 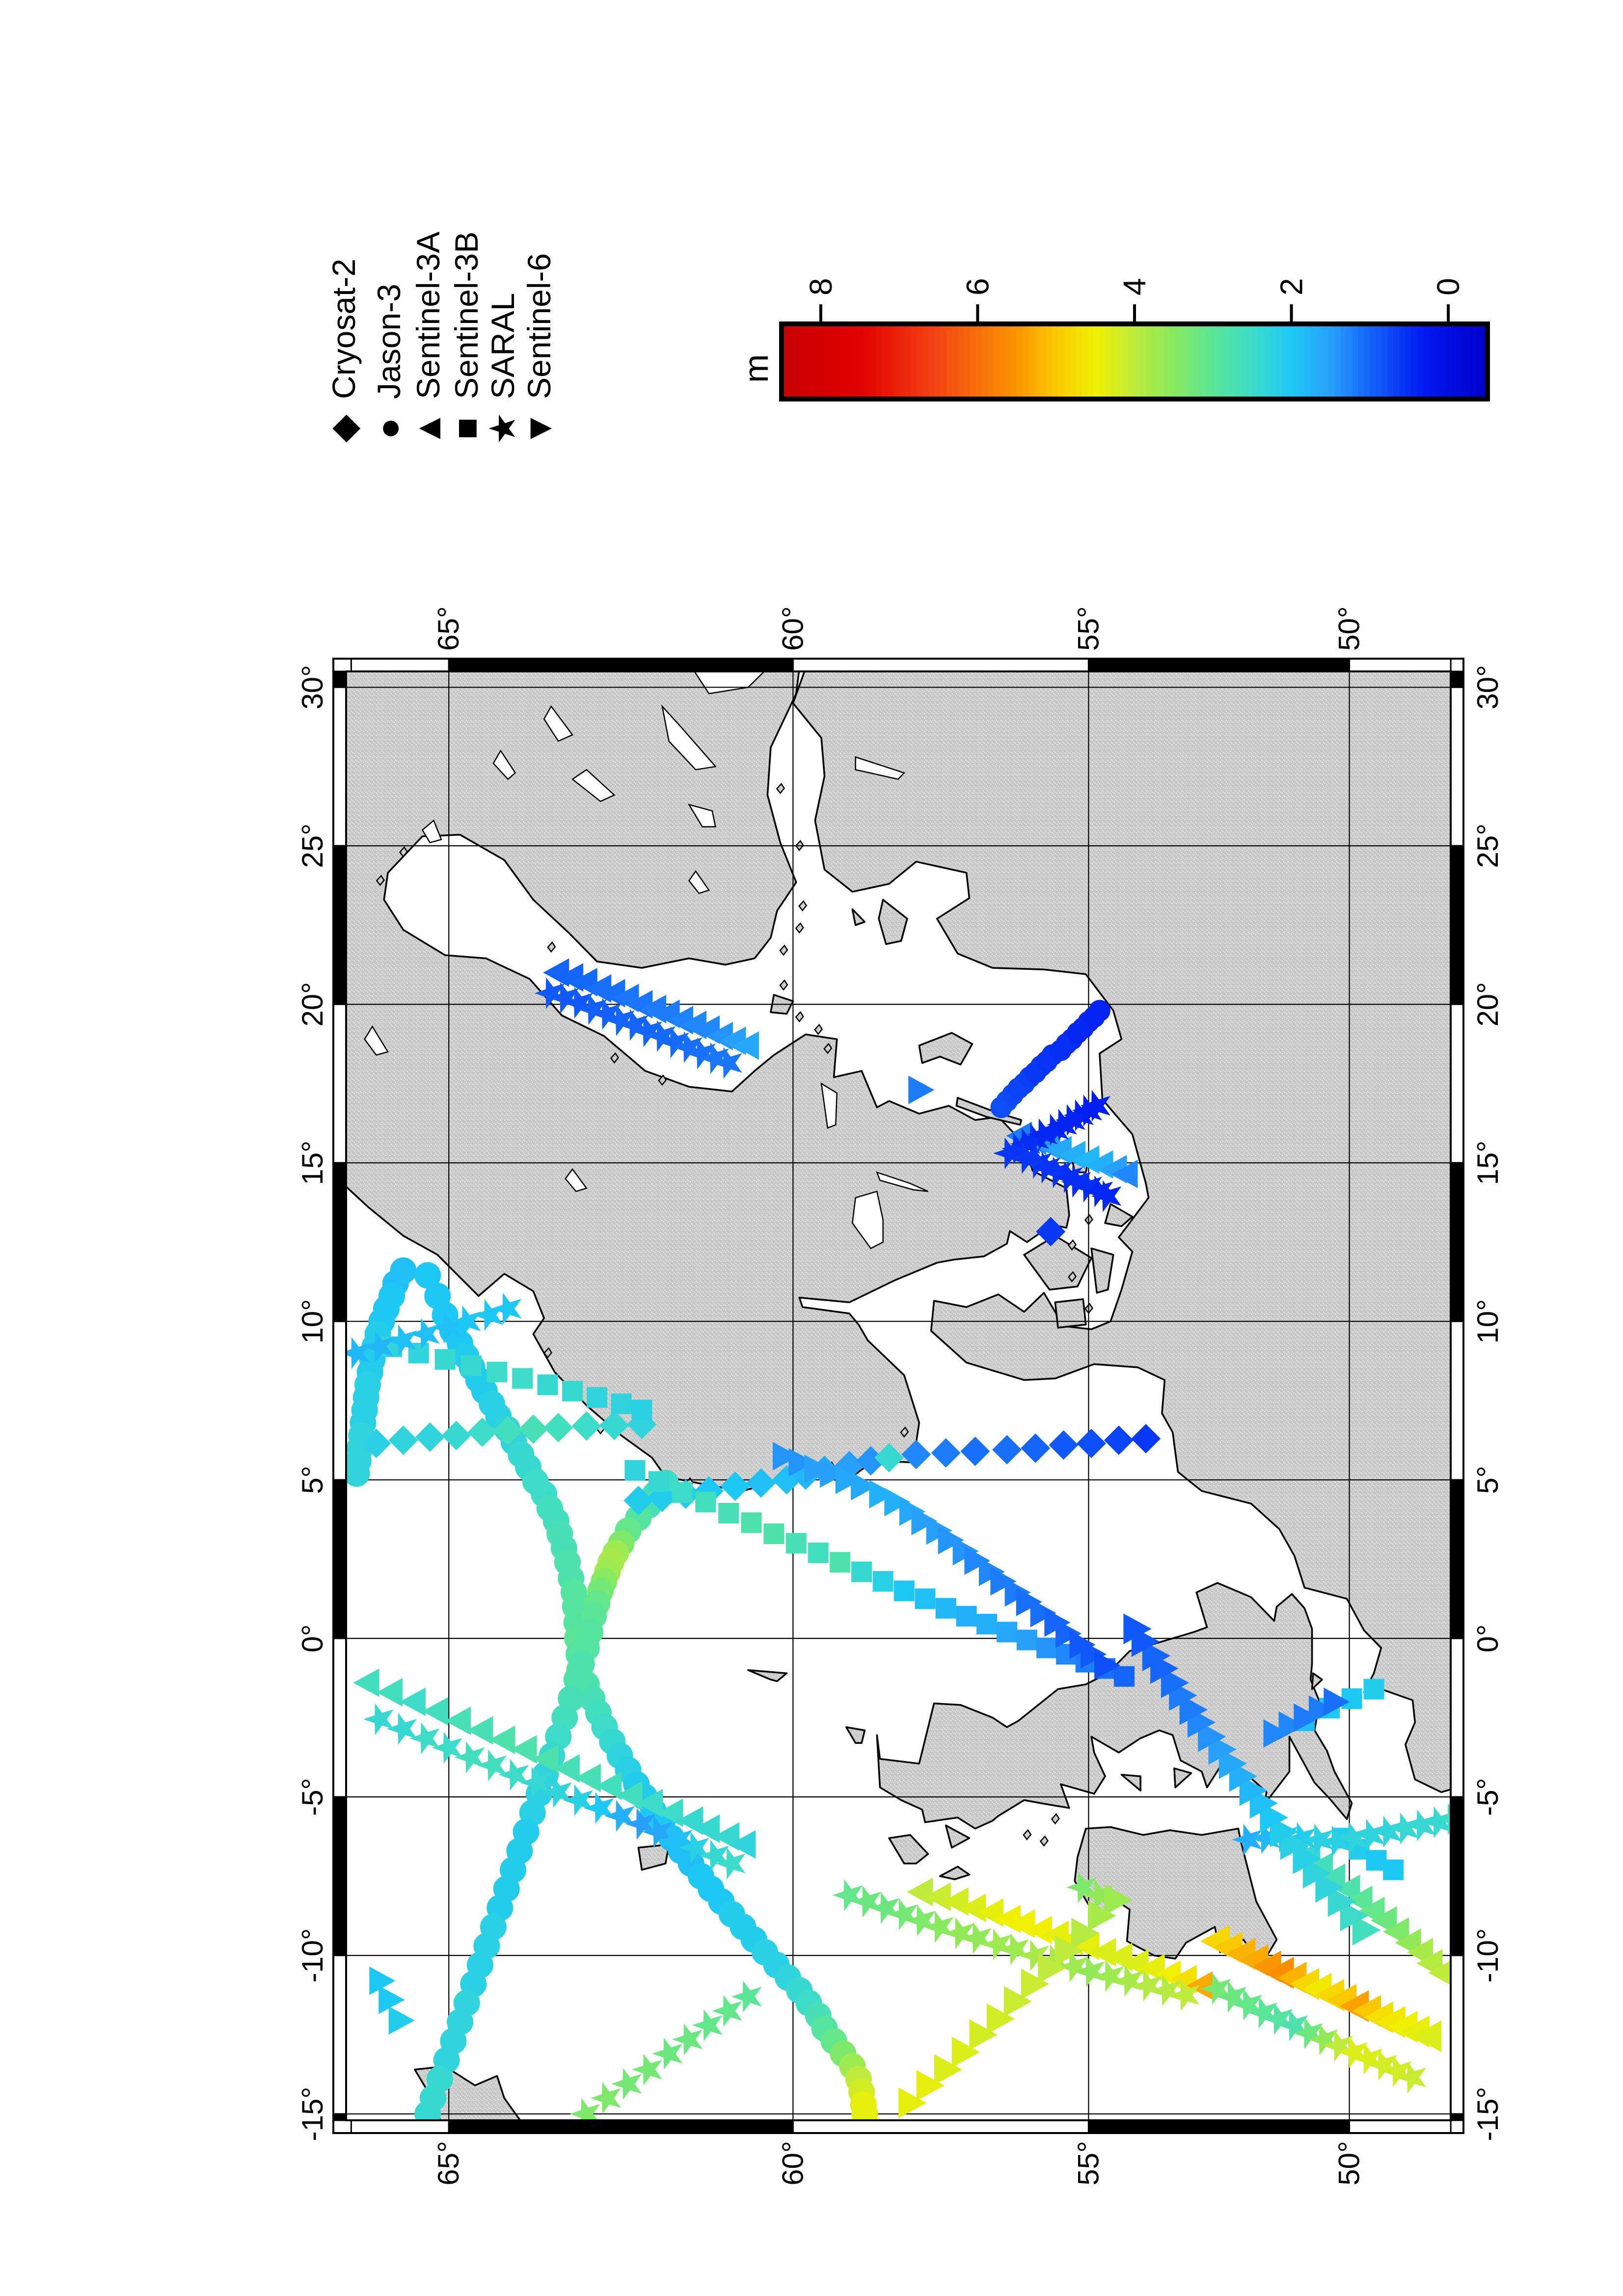 What do you see at coordinates (1487, 1322) in the screenshot?
I see `lon-tick-label: 10°` at bounding box center [1487, 1322].